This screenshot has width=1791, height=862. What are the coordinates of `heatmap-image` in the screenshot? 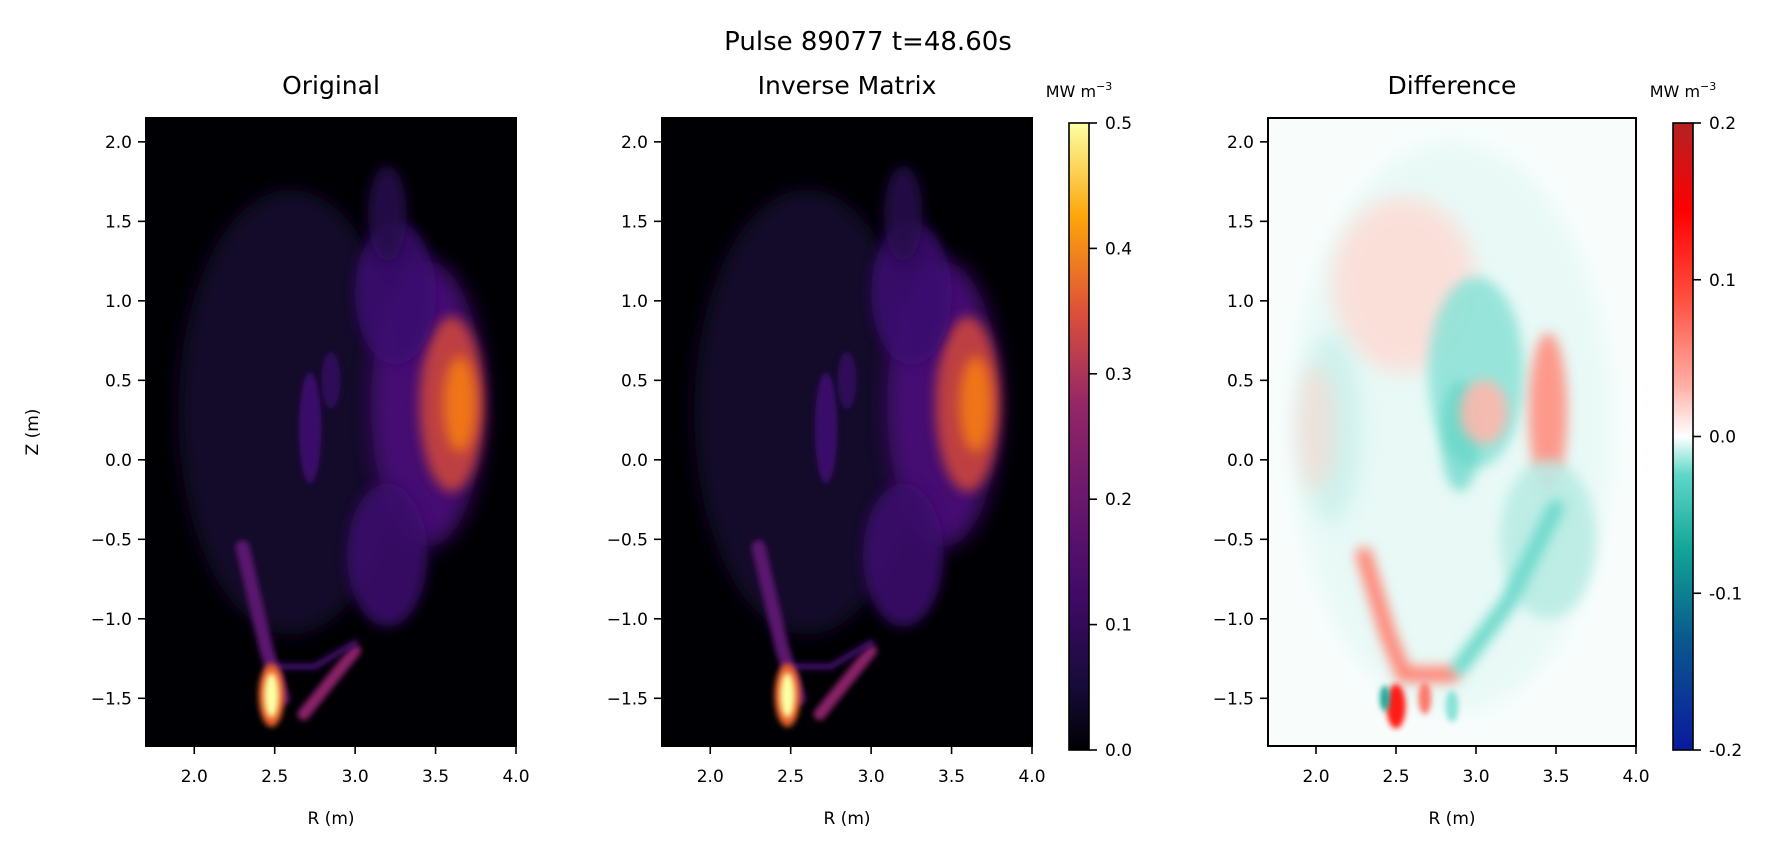 It's located at (1452, 432).